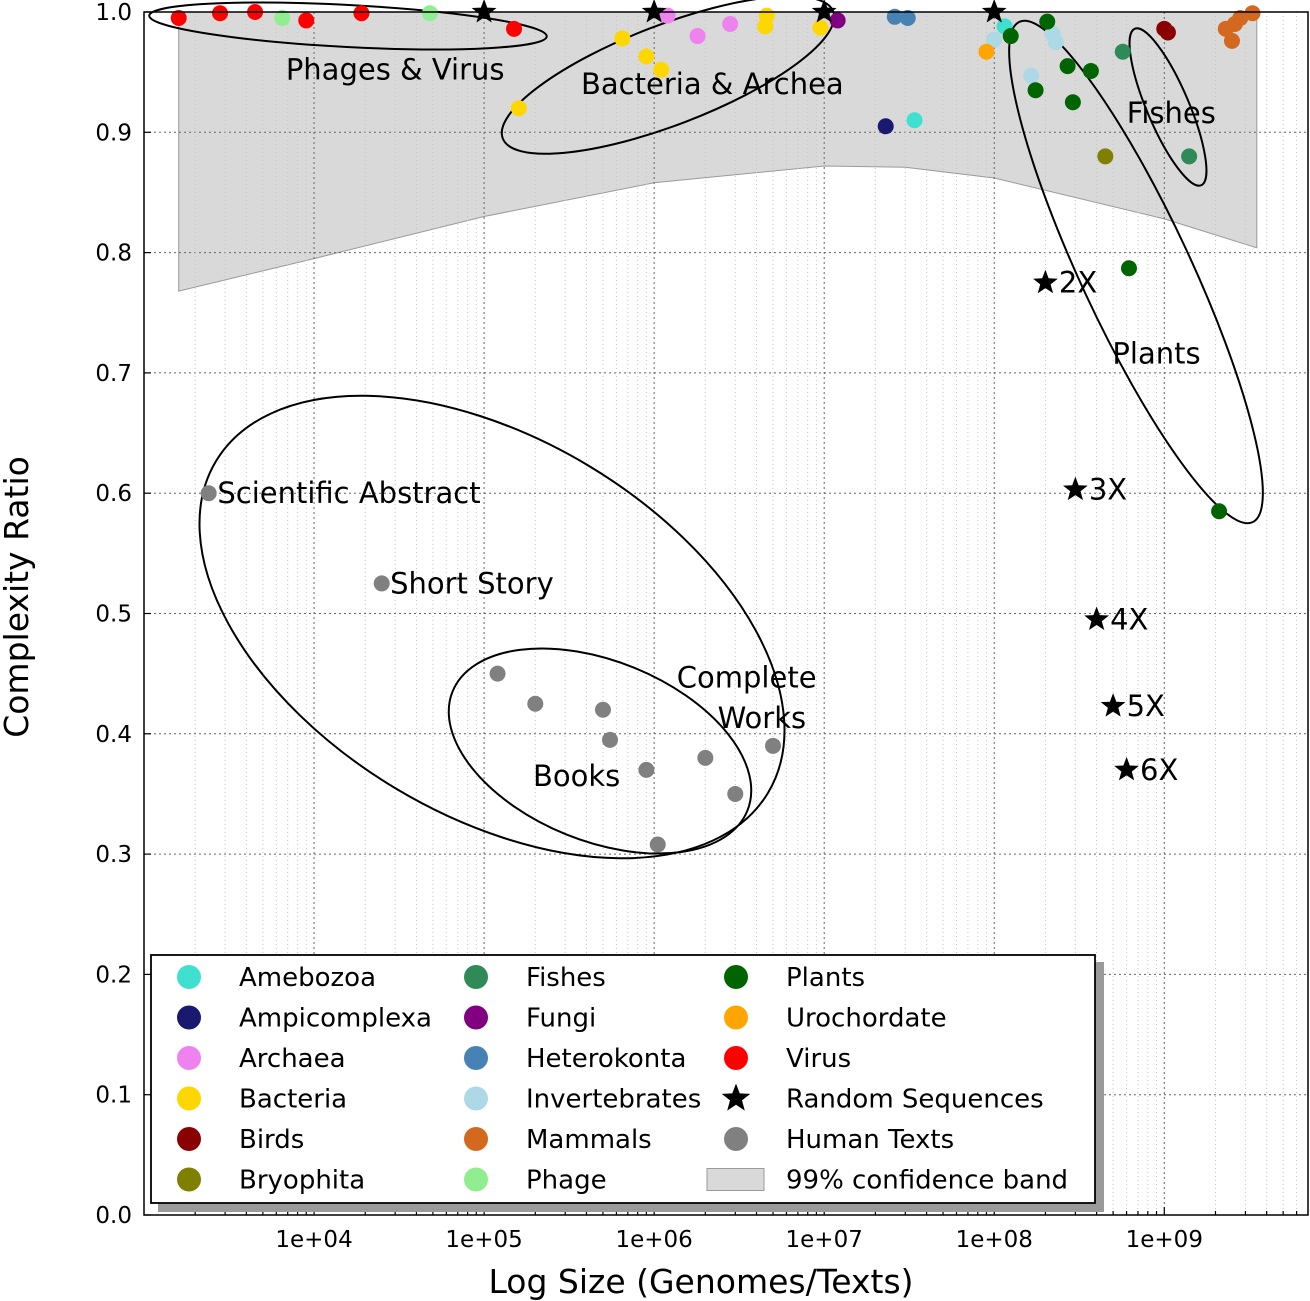  I want to click on x-tick-label: 1e+08, so click(994, 1240).